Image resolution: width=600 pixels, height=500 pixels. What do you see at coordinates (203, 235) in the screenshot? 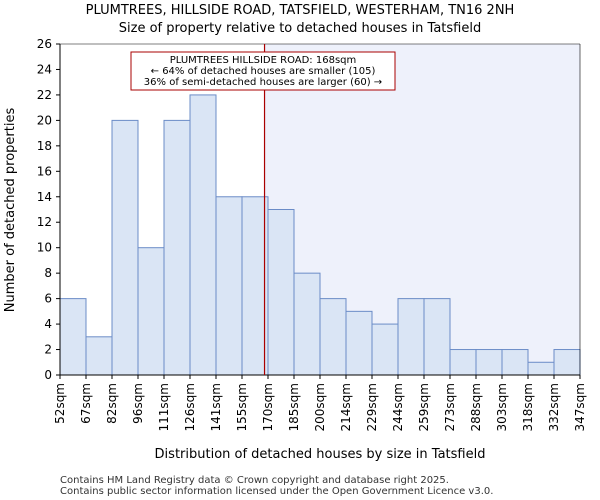
I see `bar-126sqm` at bounding box center [203, 235].